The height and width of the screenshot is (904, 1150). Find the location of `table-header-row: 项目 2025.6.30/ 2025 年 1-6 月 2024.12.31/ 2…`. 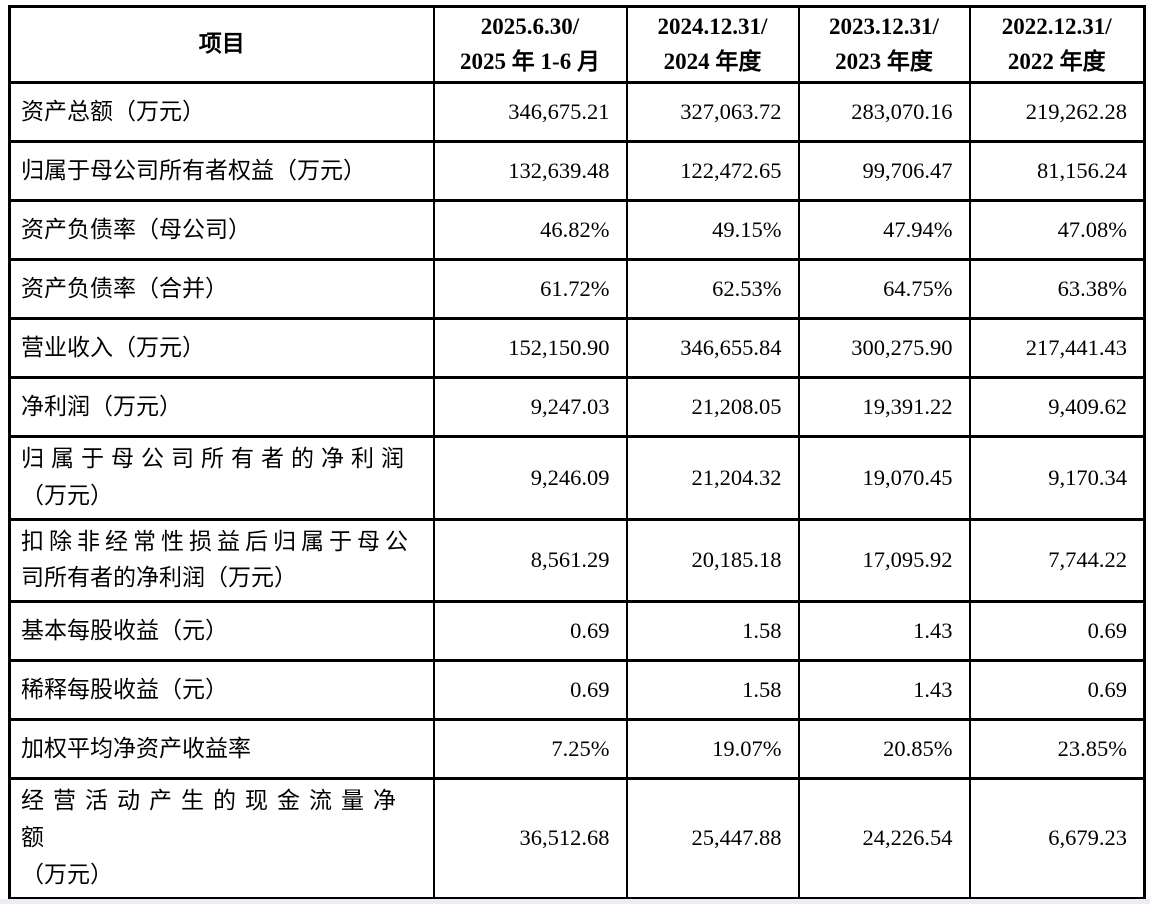

table-header-row: 项目 2025.6.30/ 2025 年 1-6 月 2024.12.31/ 2… is located at coordinates (577, 44).